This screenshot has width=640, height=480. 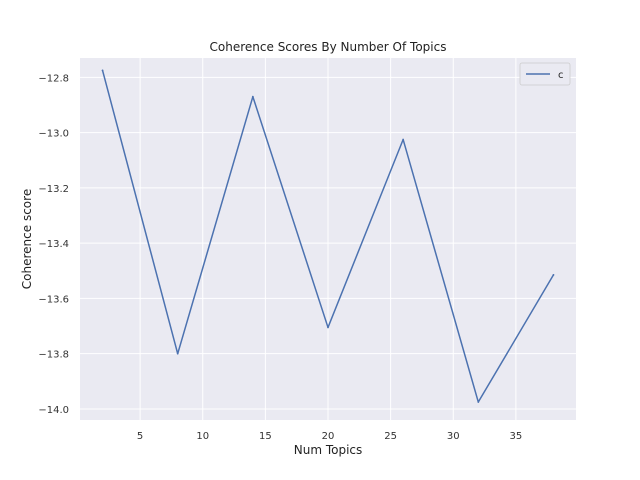 What do you see at coordinates (53, 189) in the screenshot?
I see `y-tick-label: −13.2` at bounding box center [53, 189].